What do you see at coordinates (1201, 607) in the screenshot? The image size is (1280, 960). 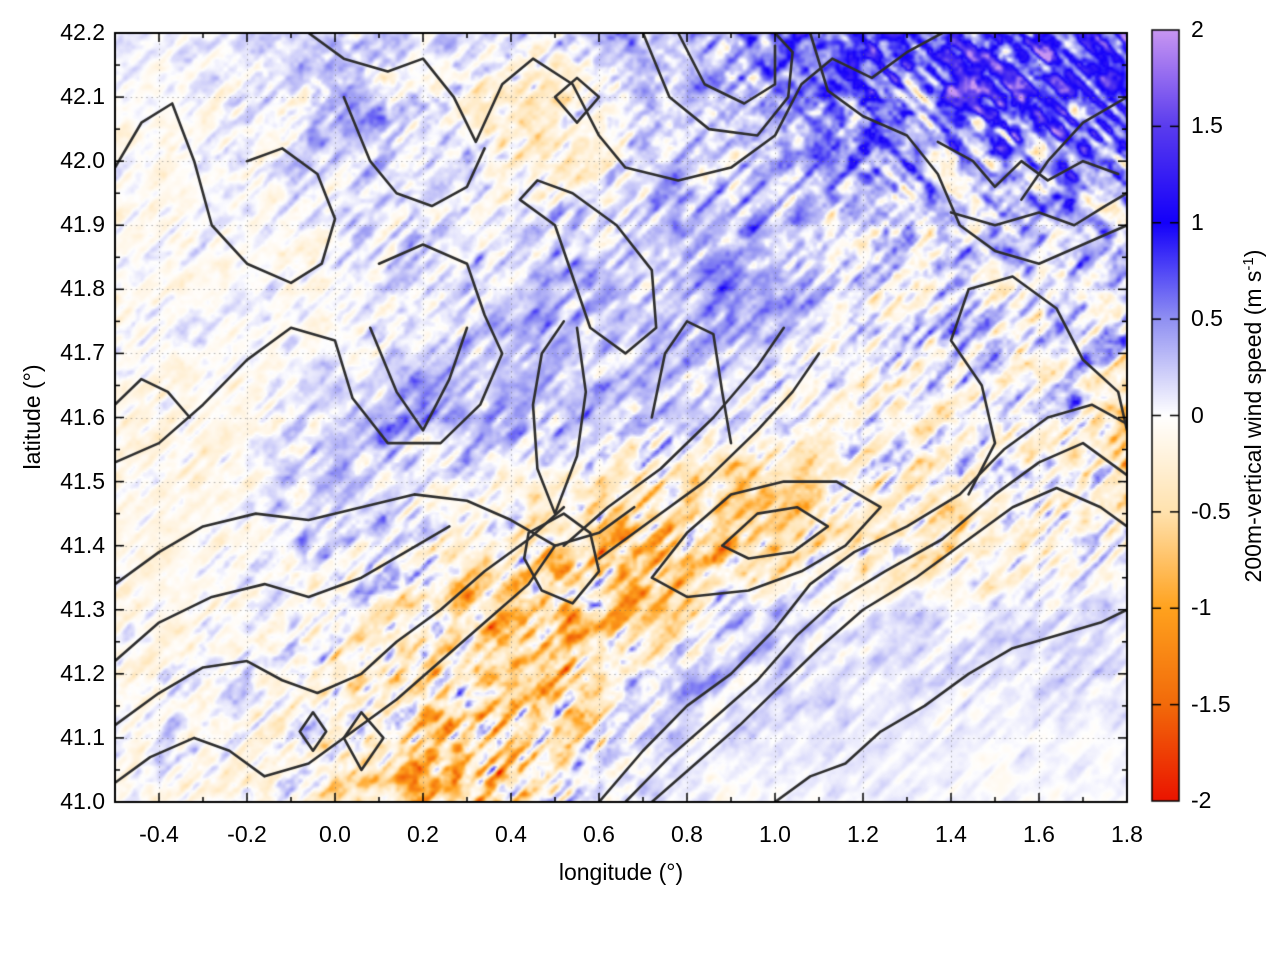 I see `colorbar-tick-label: -1` at bounding box center [1201, 607].